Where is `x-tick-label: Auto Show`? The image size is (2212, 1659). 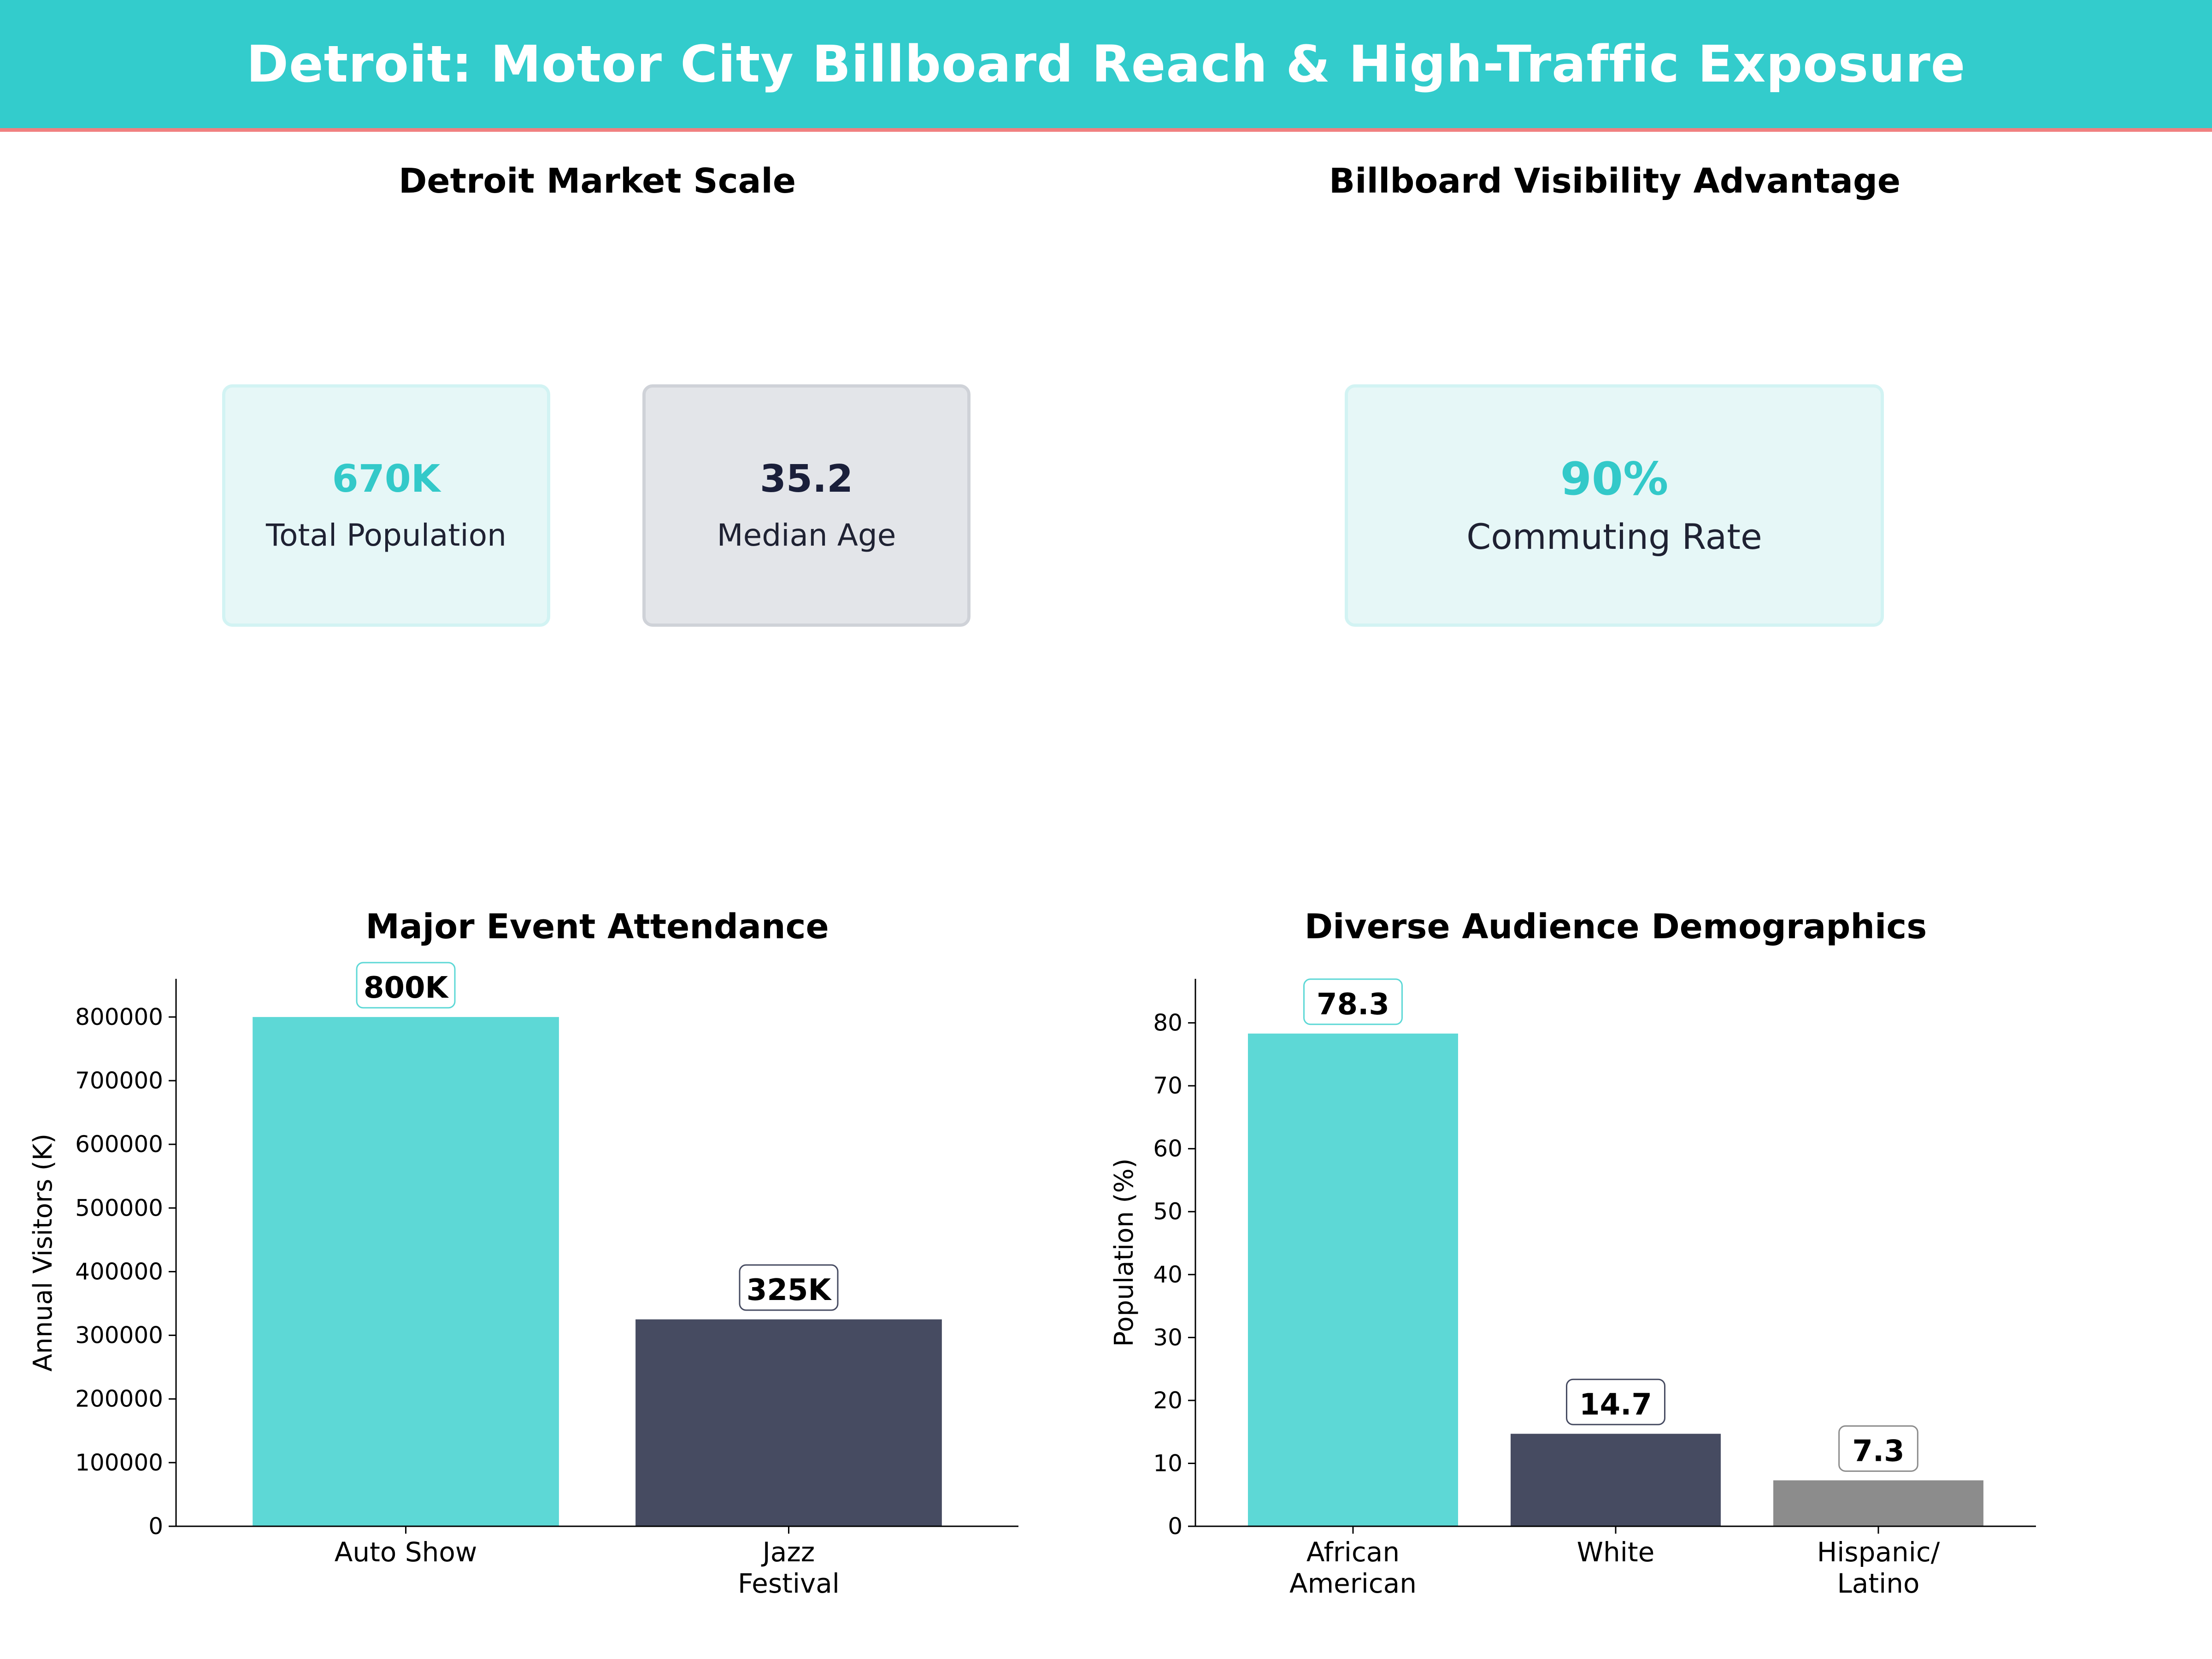 x-tick-label: Auto Show is located at coordinates (406, 1552).